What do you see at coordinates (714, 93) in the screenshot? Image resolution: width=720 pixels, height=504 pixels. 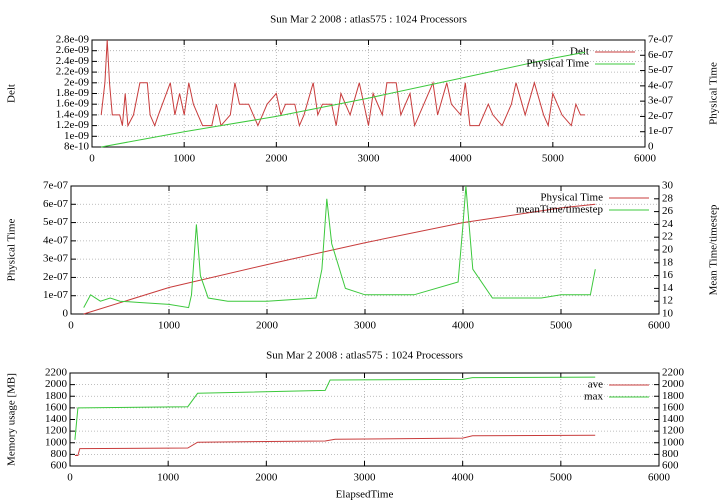 I see `y2-axis-label: Physical Time` at bounding box center [714, 93].